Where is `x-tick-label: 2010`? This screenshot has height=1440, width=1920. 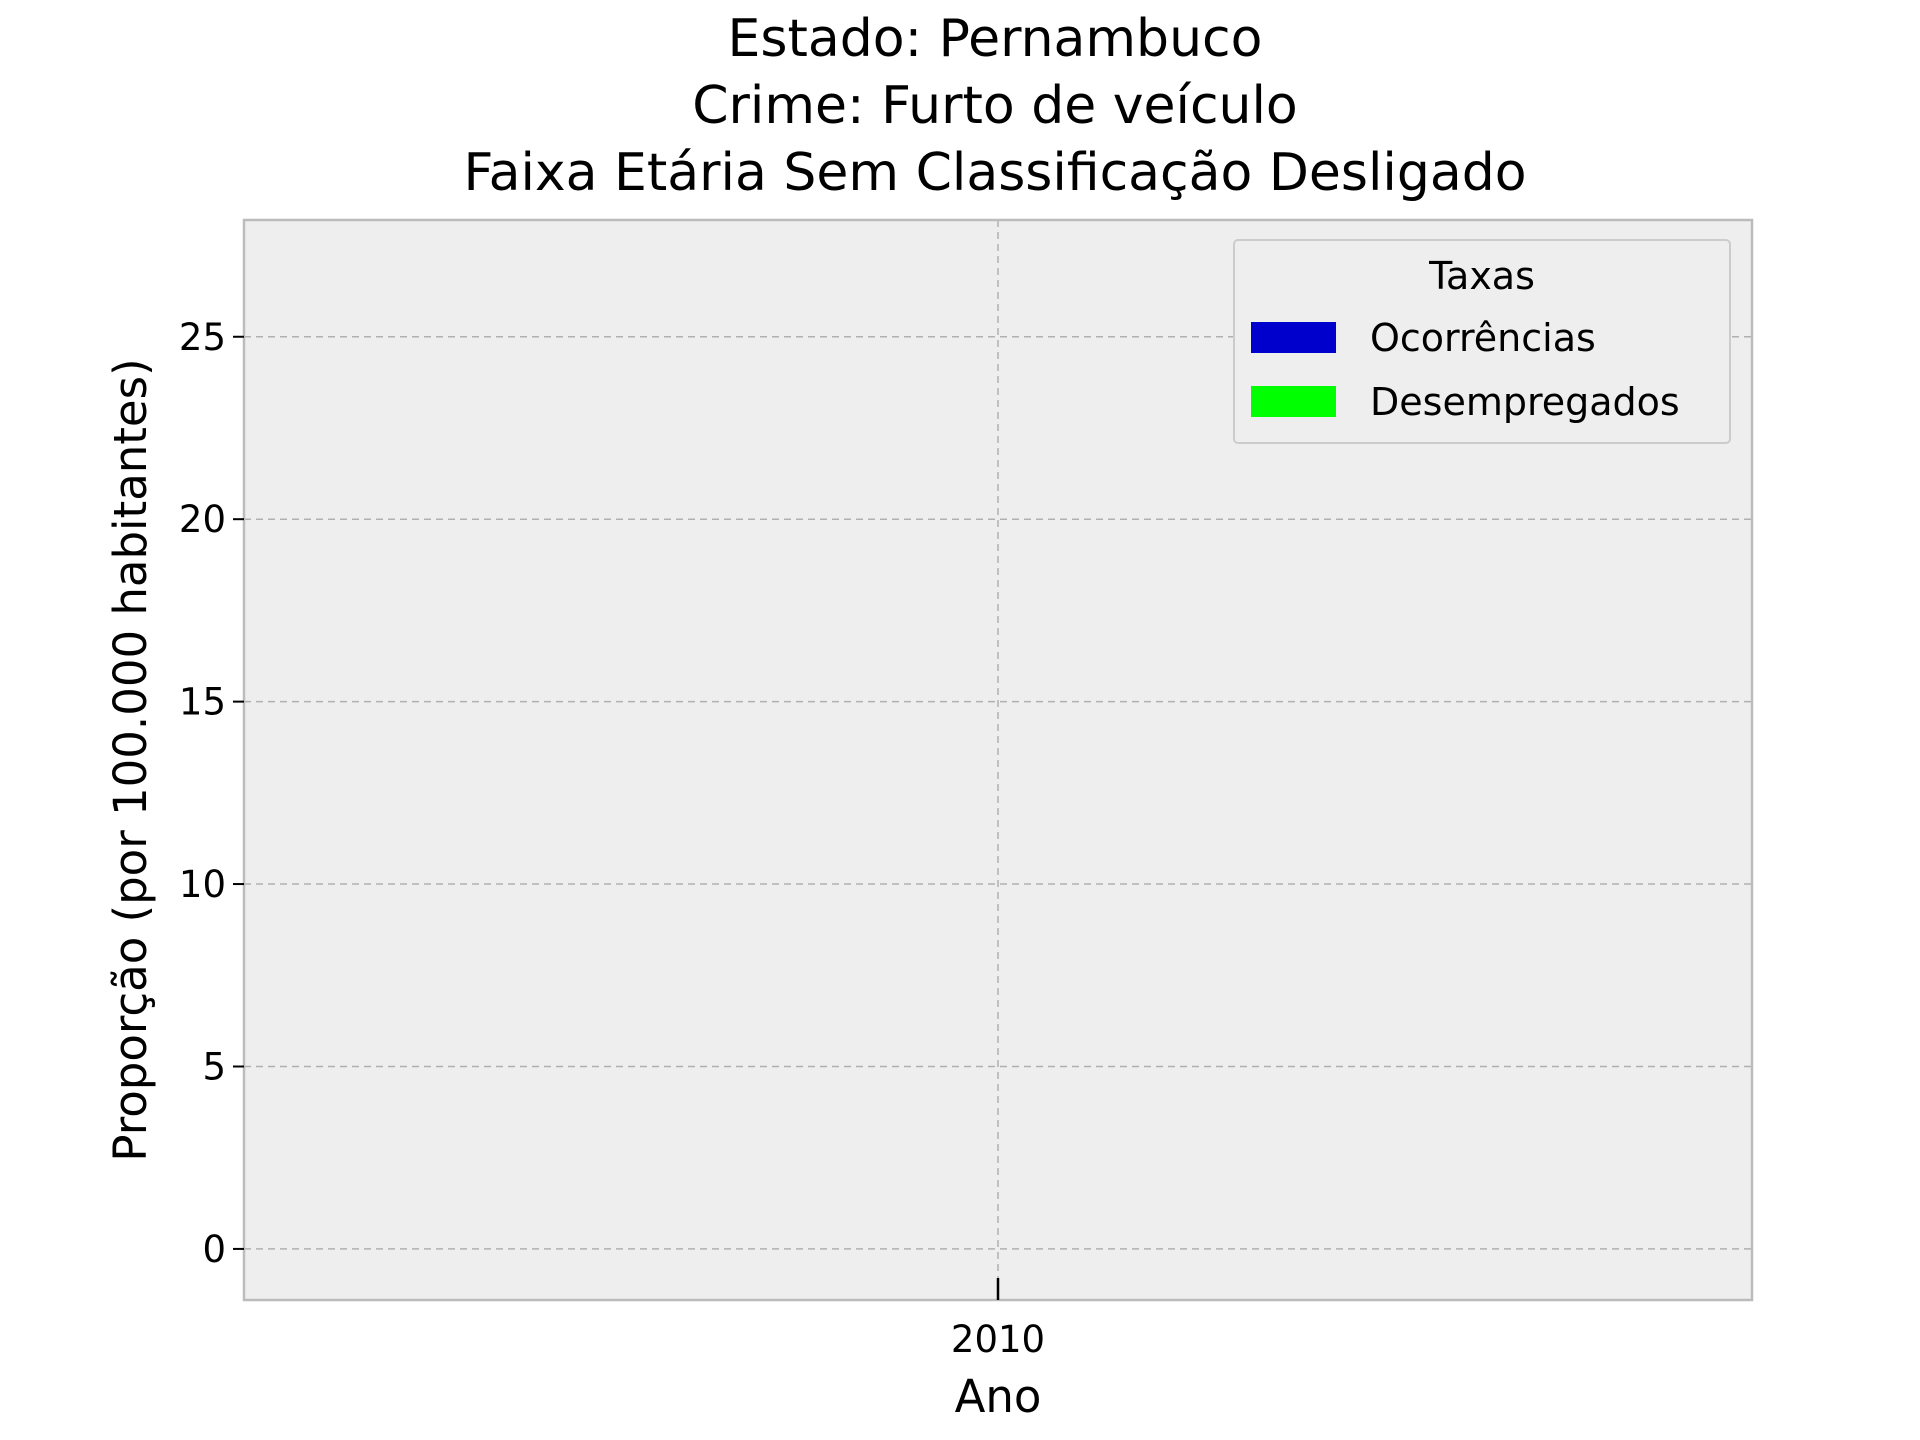 x-tick-label: 2010 is located at coordinates (998, 1339).